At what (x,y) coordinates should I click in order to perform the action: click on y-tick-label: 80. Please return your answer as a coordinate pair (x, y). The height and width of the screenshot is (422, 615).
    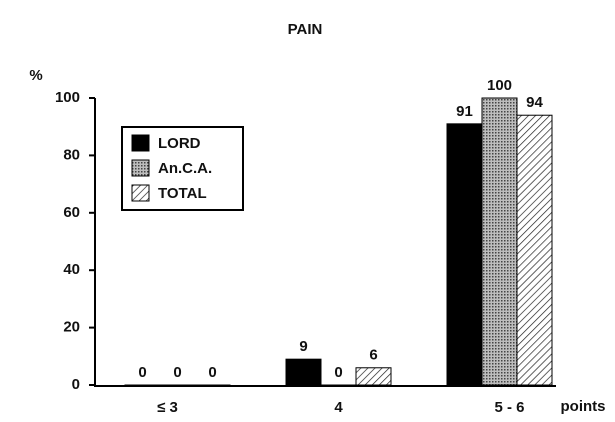
    Looking at the image, I should click on (71, 154).